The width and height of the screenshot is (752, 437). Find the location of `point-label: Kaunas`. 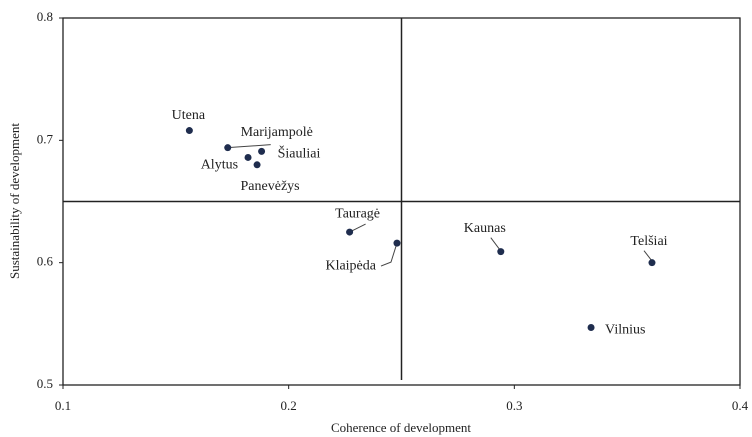

point-label: Kaunas is located at coordinates (485, 228).